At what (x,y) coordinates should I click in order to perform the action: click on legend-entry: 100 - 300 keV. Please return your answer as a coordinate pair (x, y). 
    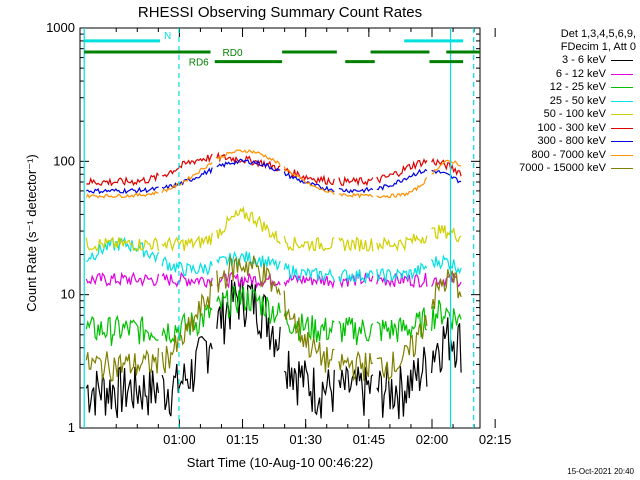
    Looking at the image, I should click on (559, 129).